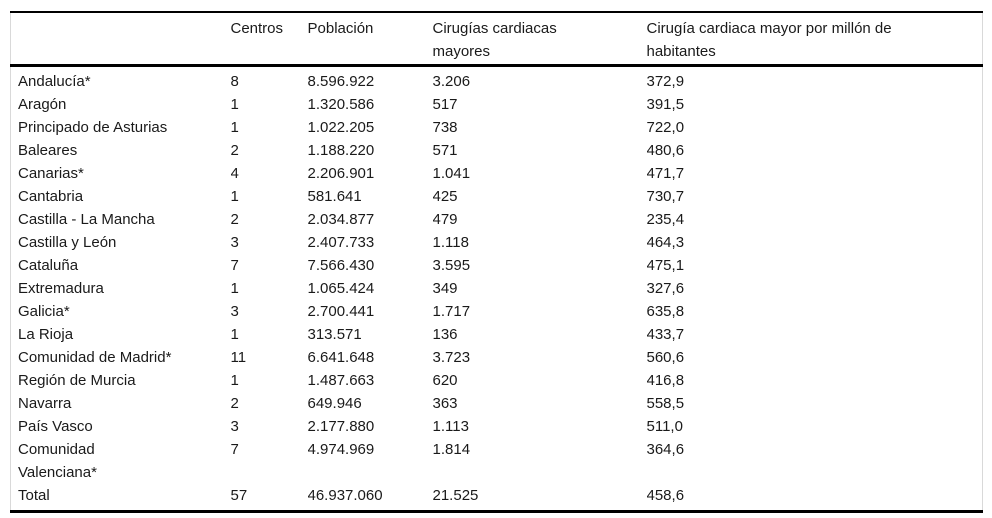  I want to click on poblacion-cell: 4.974.969, so click(341, 449).